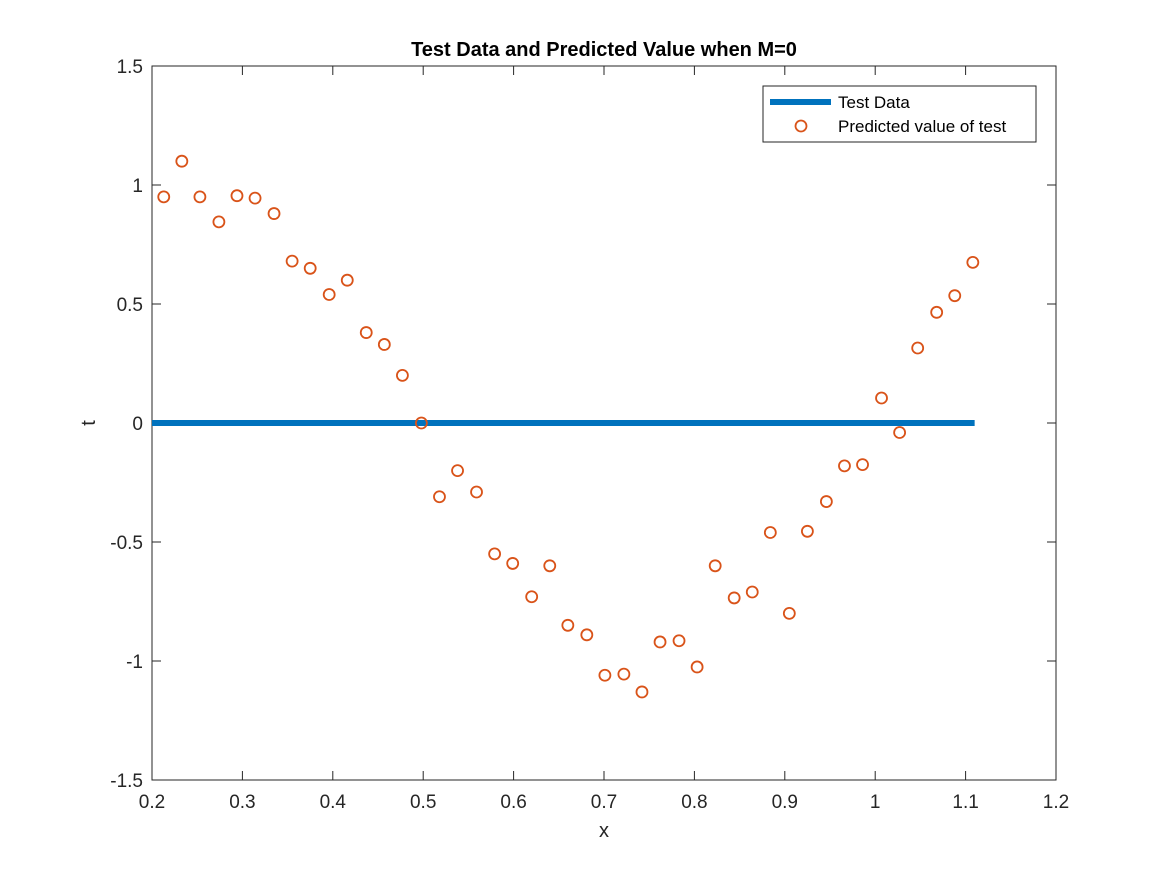 The width and height of the screenshot is (1167, 875). What do you see at coordinates (785, 802) in the screenshot?
I see `x-tick-label: 0.9` at bounding box center [785, 802].